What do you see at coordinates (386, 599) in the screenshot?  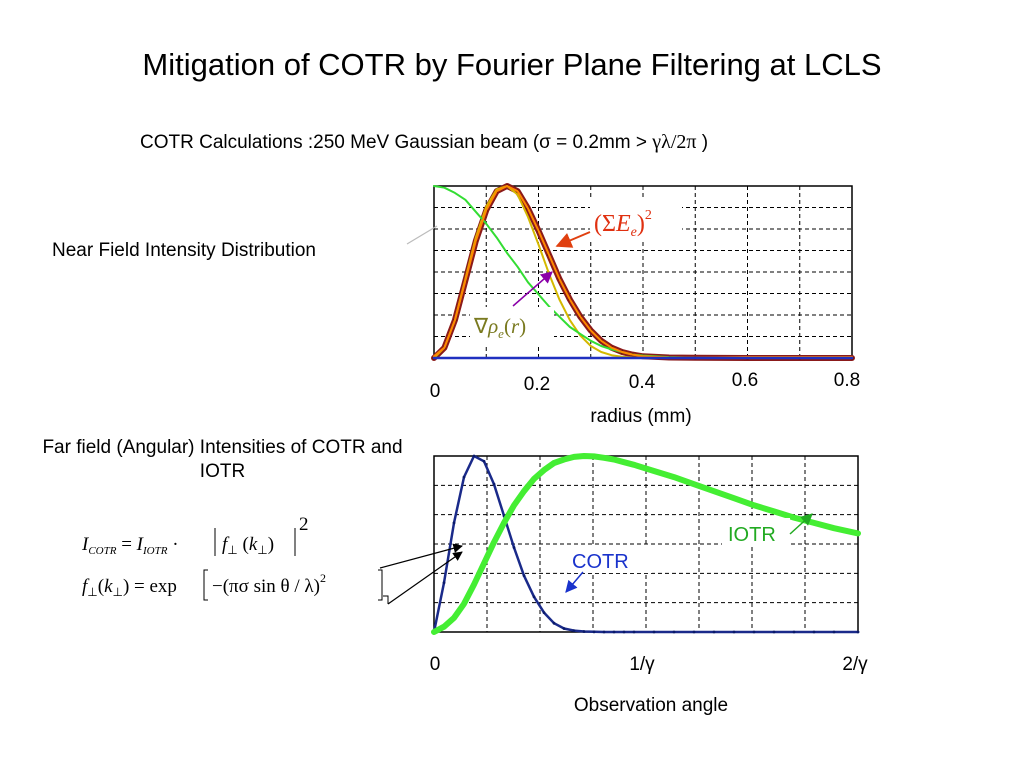 I see `equation-pointer-bracket` at bounding box center [386, 599].